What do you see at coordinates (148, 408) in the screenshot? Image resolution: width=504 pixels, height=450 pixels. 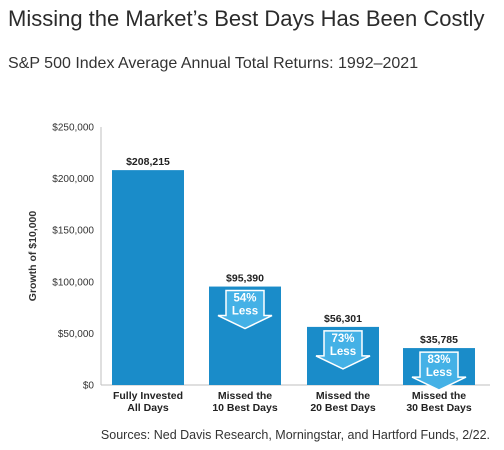 I see `x-tick-label: All Days` at bounding box center [148, 408].